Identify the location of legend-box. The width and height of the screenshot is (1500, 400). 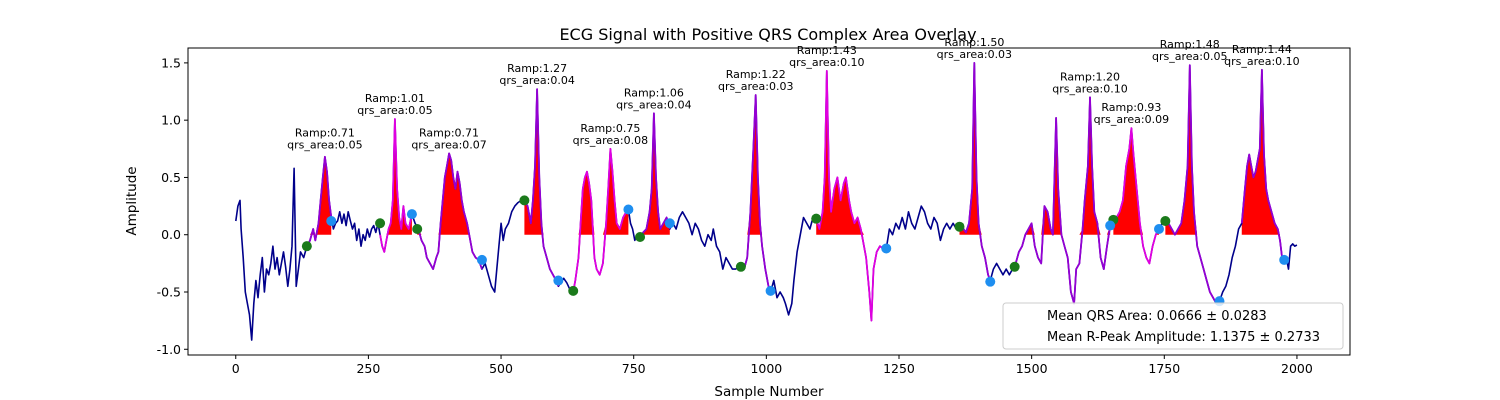
(1173, 326).